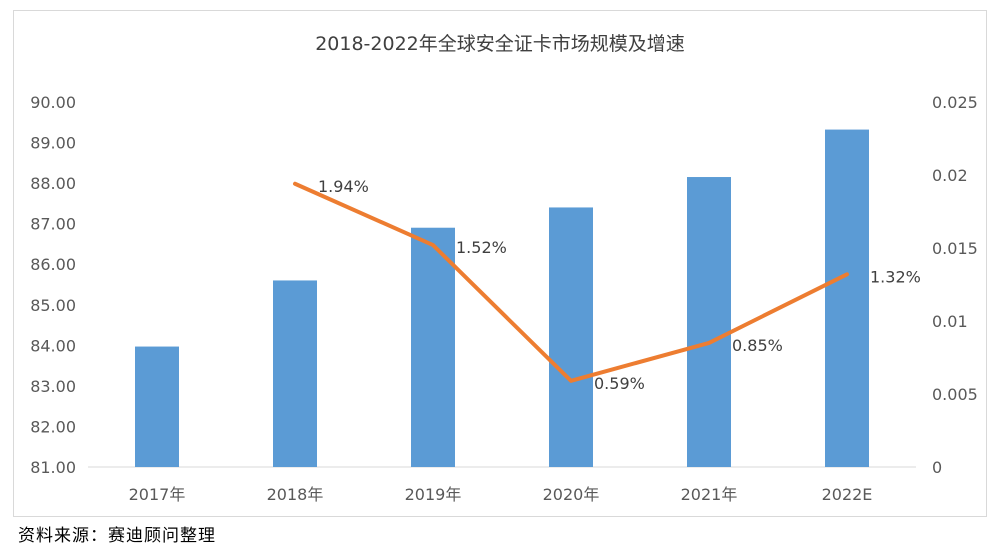 The height and width of the screenshot is (546, 1007). What do you see at coordinates (937, 467) in the screenshot?
I see `y-right-tick-label: 0` at bounding box center [937, 467].